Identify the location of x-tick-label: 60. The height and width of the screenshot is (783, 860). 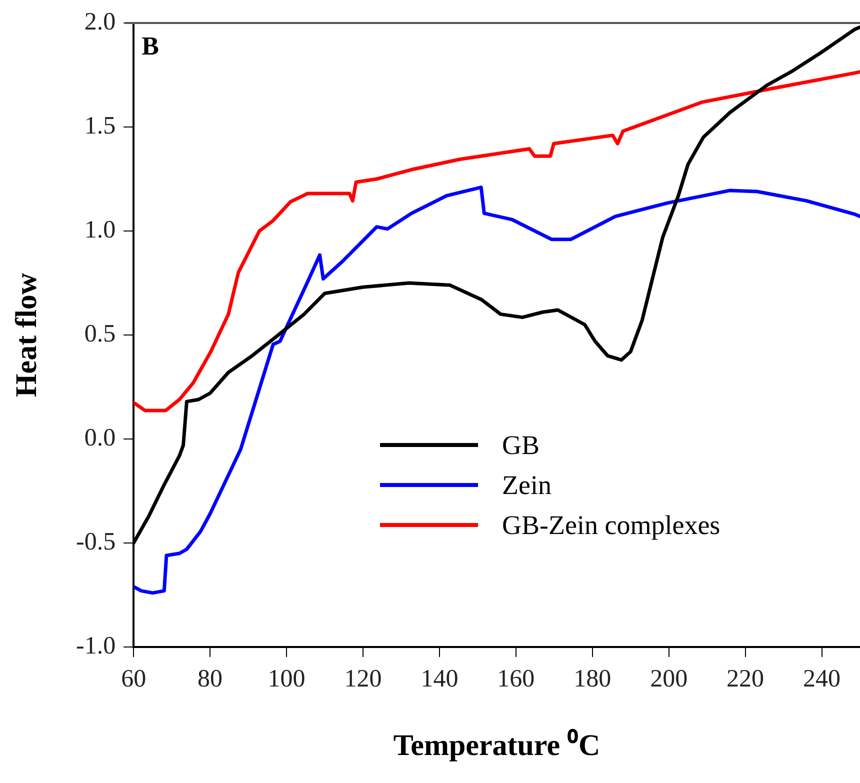
(133, 679).